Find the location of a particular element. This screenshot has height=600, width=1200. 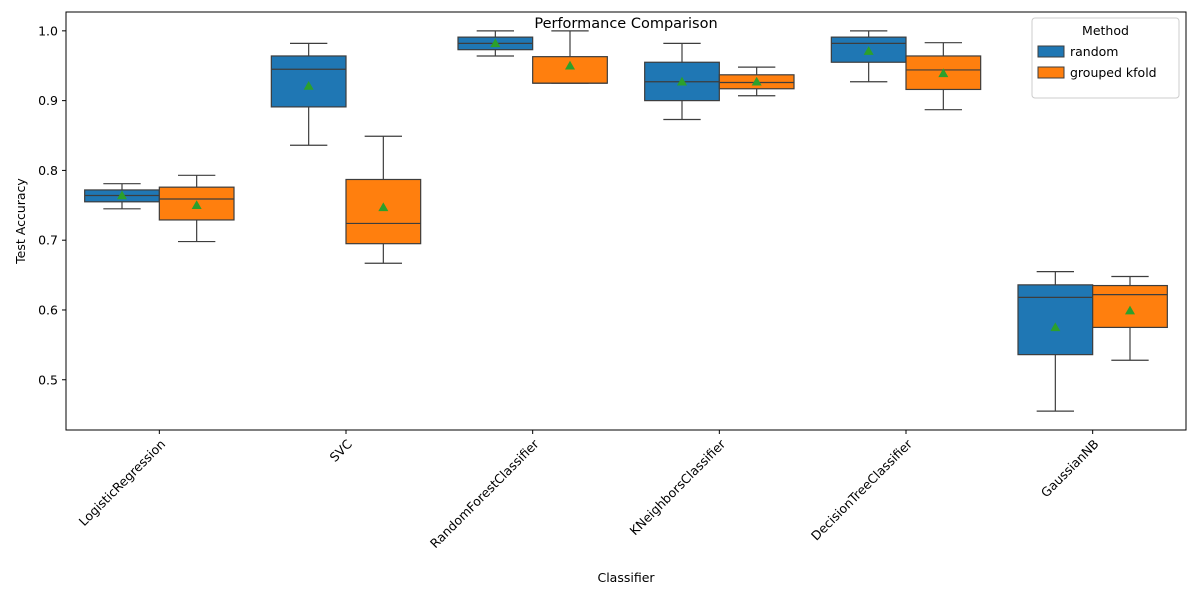

x-tick-label: GaussianNB is located at coordinates (1070, 468).